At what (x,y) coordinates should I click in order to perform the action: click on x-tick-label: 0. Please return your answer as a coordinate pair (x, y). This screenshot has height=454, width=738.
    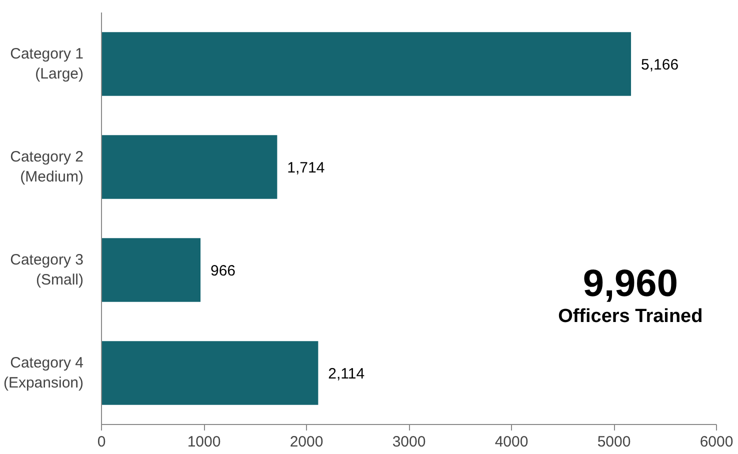
    Looking at the image, I should click on (101, 442).